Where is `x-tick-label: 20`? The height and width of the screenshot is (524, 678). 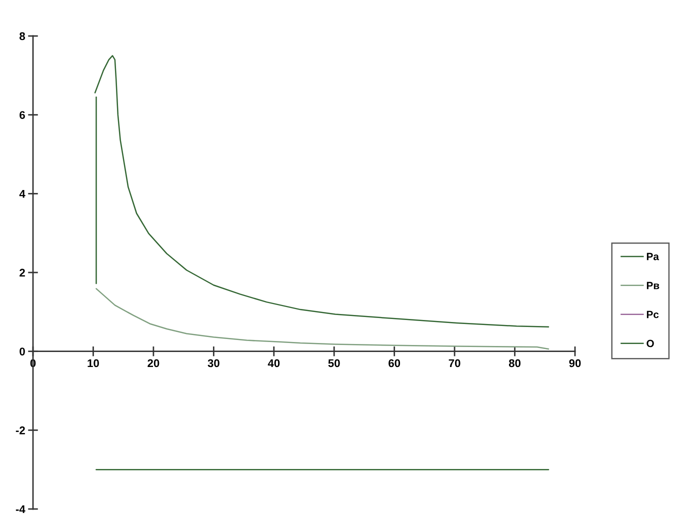
x-tick-label: 20 is located at coordinates (154, 363).